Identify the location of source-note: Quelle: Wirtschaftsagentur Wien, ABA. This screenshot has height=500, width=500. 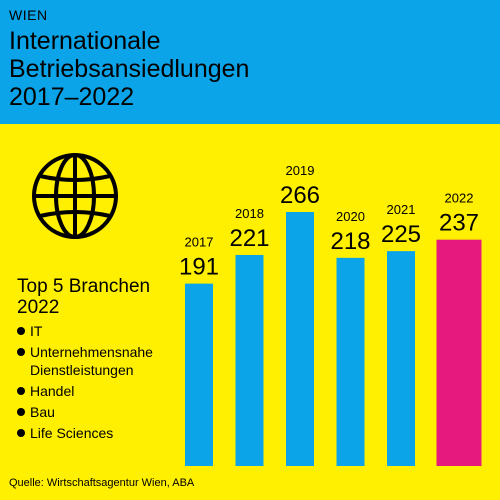
(102, 483).